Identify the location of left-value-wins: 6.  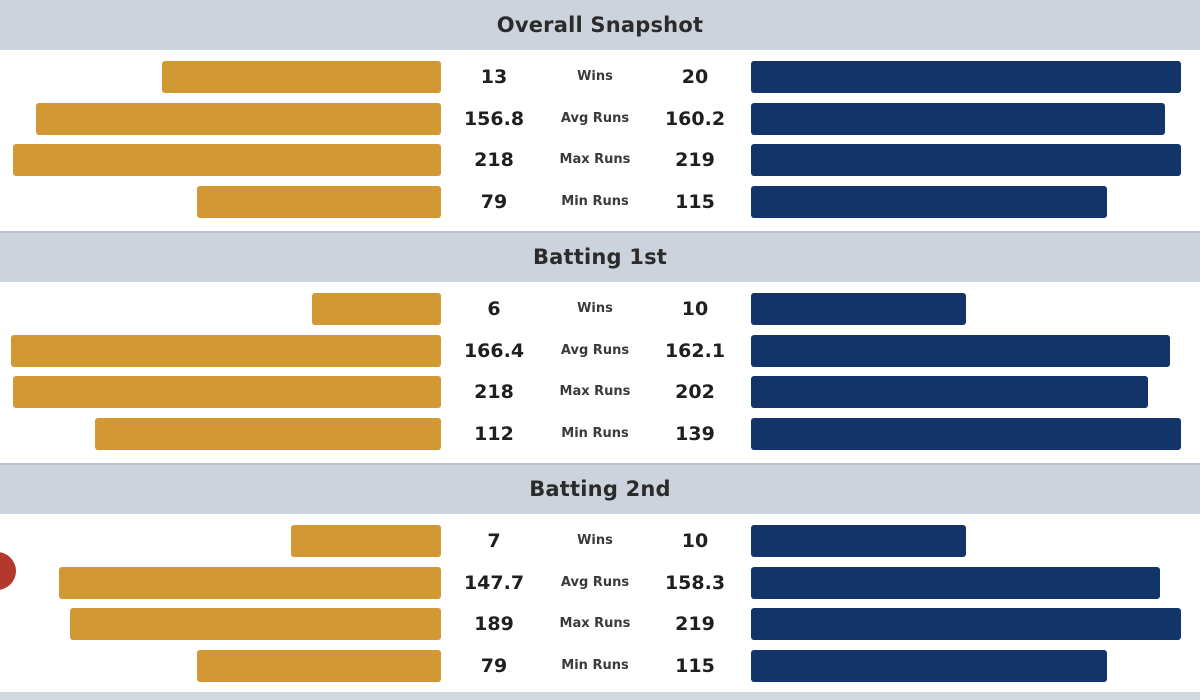
(494, 309).